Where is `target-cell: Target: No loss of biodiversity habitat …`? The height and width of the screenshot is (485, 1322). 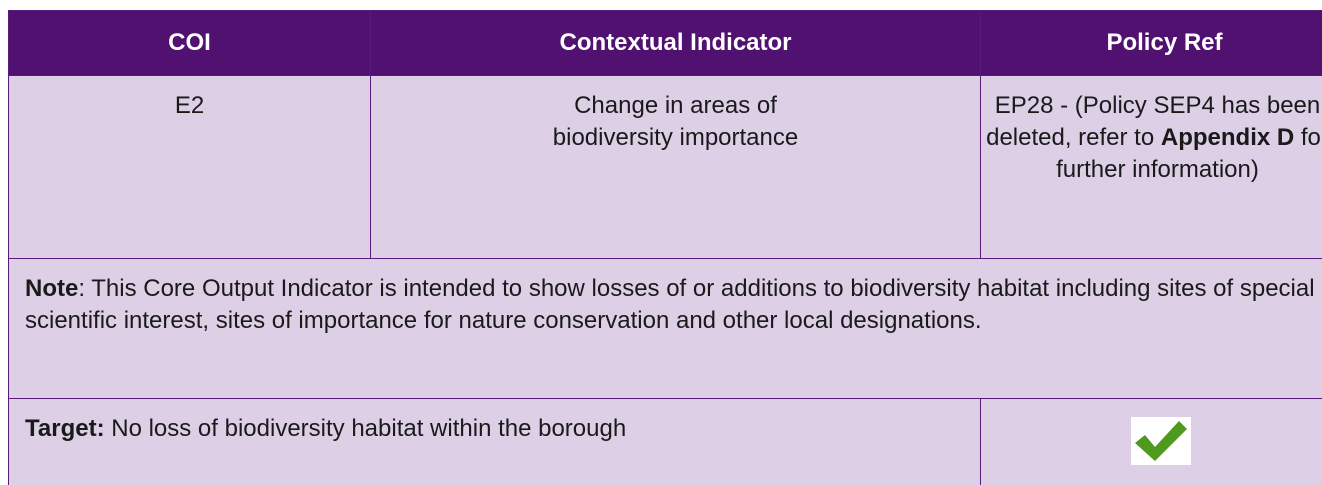 target-cell: Target: No loss of biodiversity habitat … is located at coordinates (494, 441).